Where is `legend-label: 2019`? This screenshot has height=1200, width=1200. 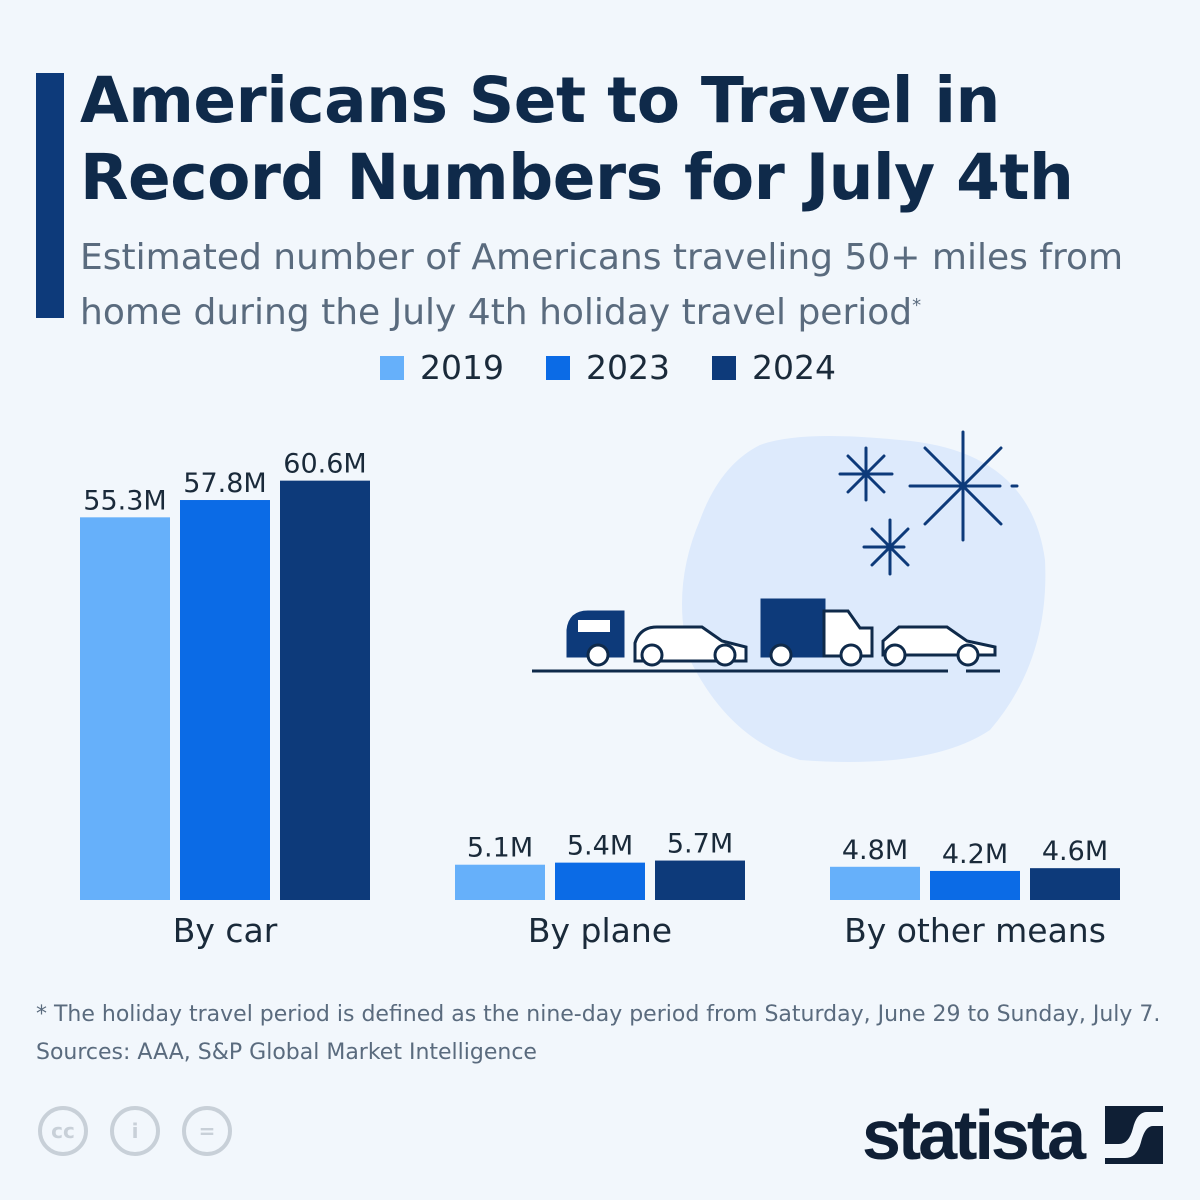
legend-label: 2019 is located at coordinates (462, 367).